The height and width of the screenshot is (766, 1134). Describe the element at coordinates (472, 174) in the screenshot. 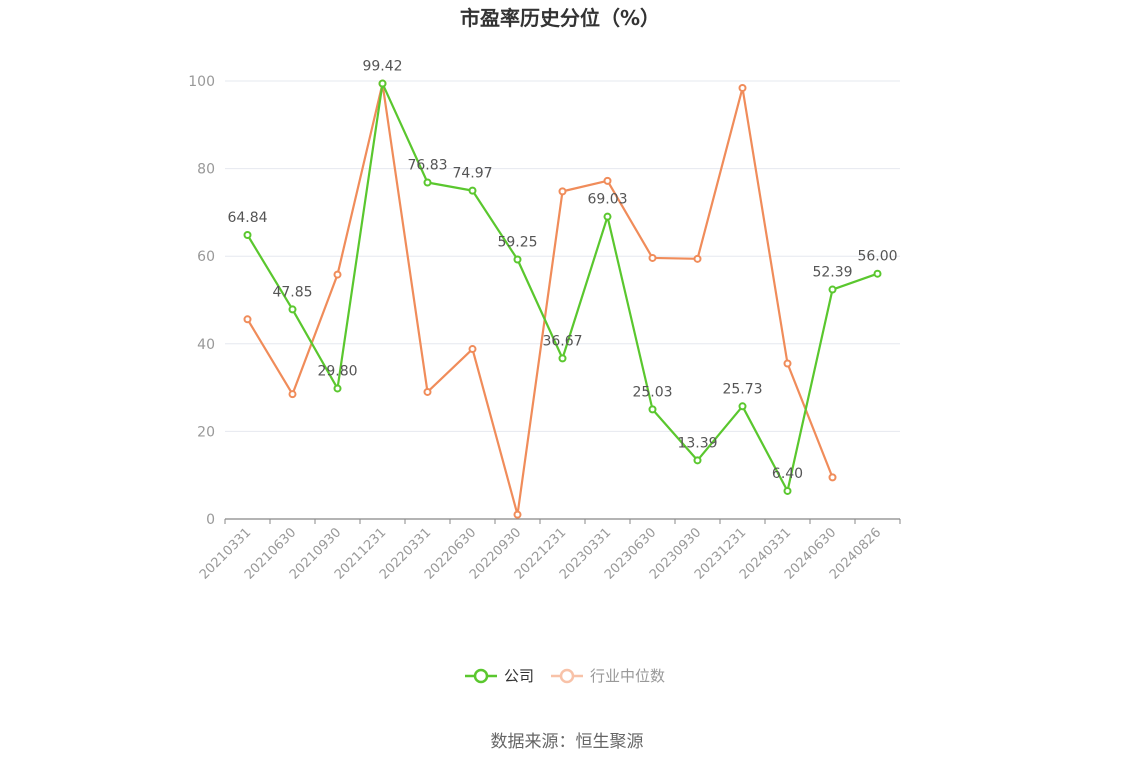

I see `data-label: 74.97` at that location.